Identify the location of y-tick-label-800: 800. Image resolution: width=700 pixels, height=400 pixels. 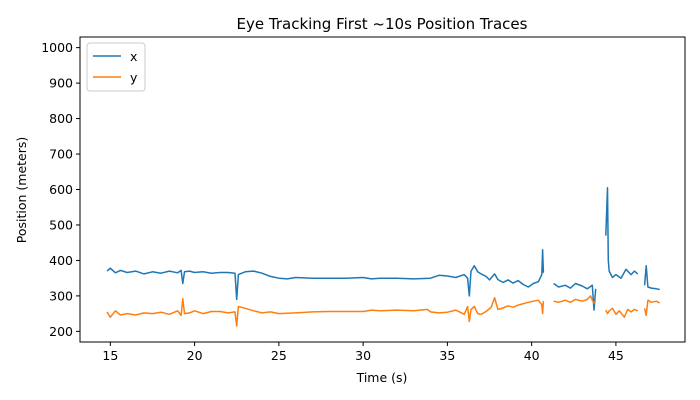
(61, 118).